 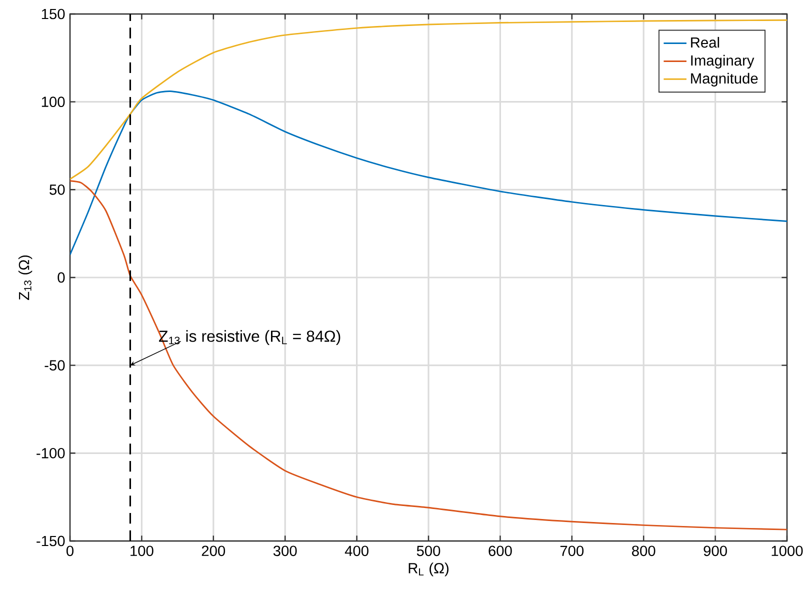 What do you see at coordinates (25, 277) in the screenshot?
I see `y-axis-title: Z$_{13}$ (Ω)` at bounding box center [25, 277].